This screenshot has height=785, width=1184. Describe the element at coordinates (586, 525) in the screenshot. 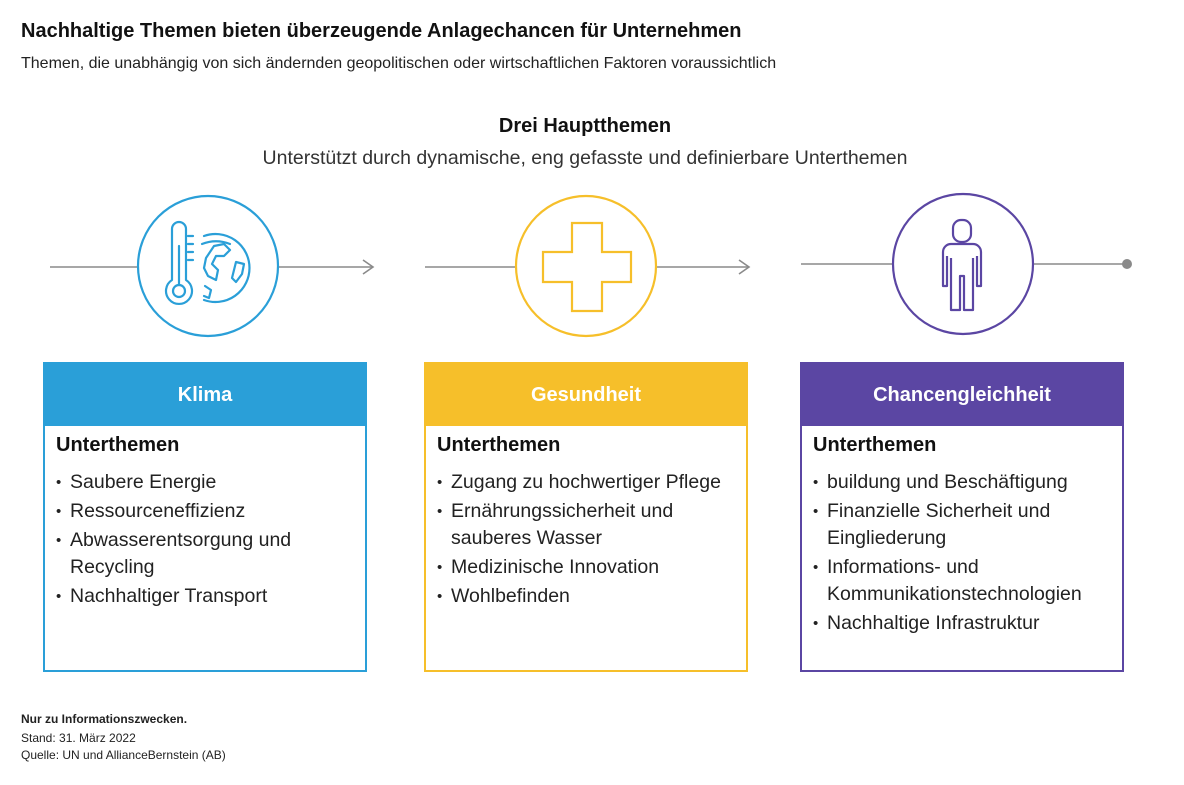

I see `list-item: Ernährungssicherheit und sauberes Wasser` at that location.